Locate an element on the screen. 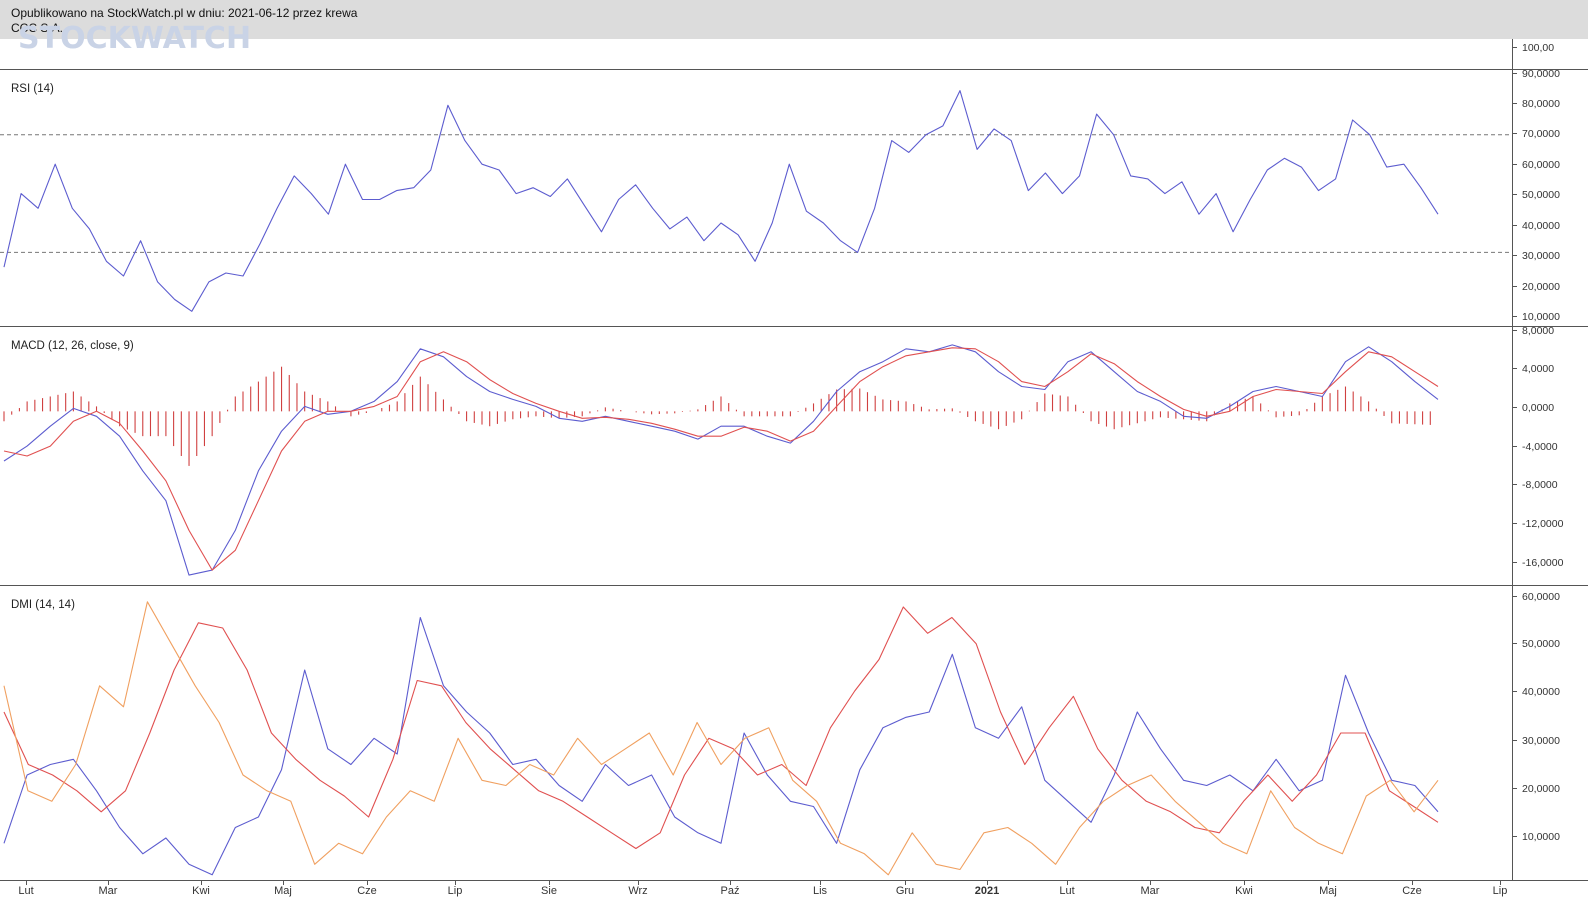  panel-title: RSI (14) is located at coordinates (32, 89).